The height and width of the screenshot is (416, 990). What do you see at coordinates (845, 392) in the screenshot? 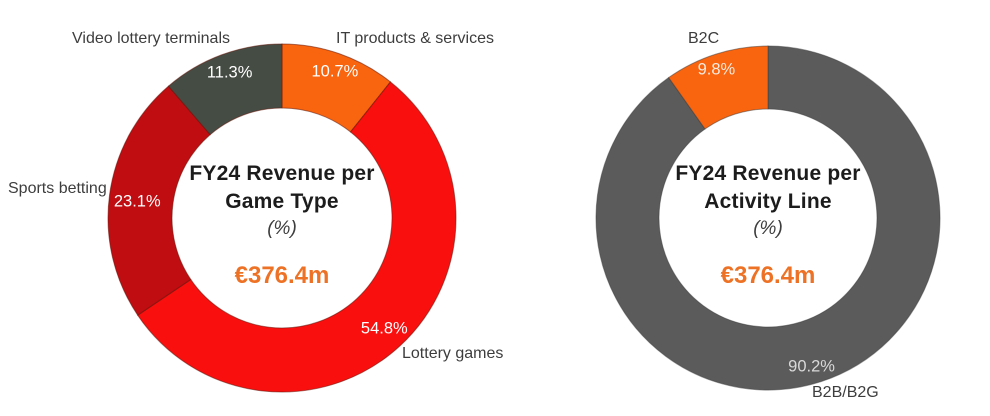
I see `slice-label-b2b-b2g: B2B/B2G` at bounding box center [845, 392].